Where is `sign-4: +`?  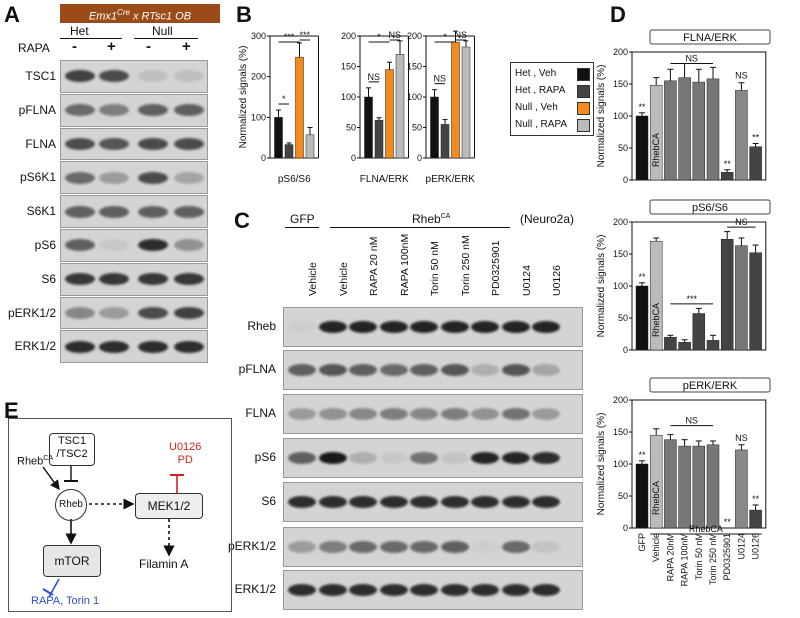 sign-4: + is located at coordinates (186, 46).